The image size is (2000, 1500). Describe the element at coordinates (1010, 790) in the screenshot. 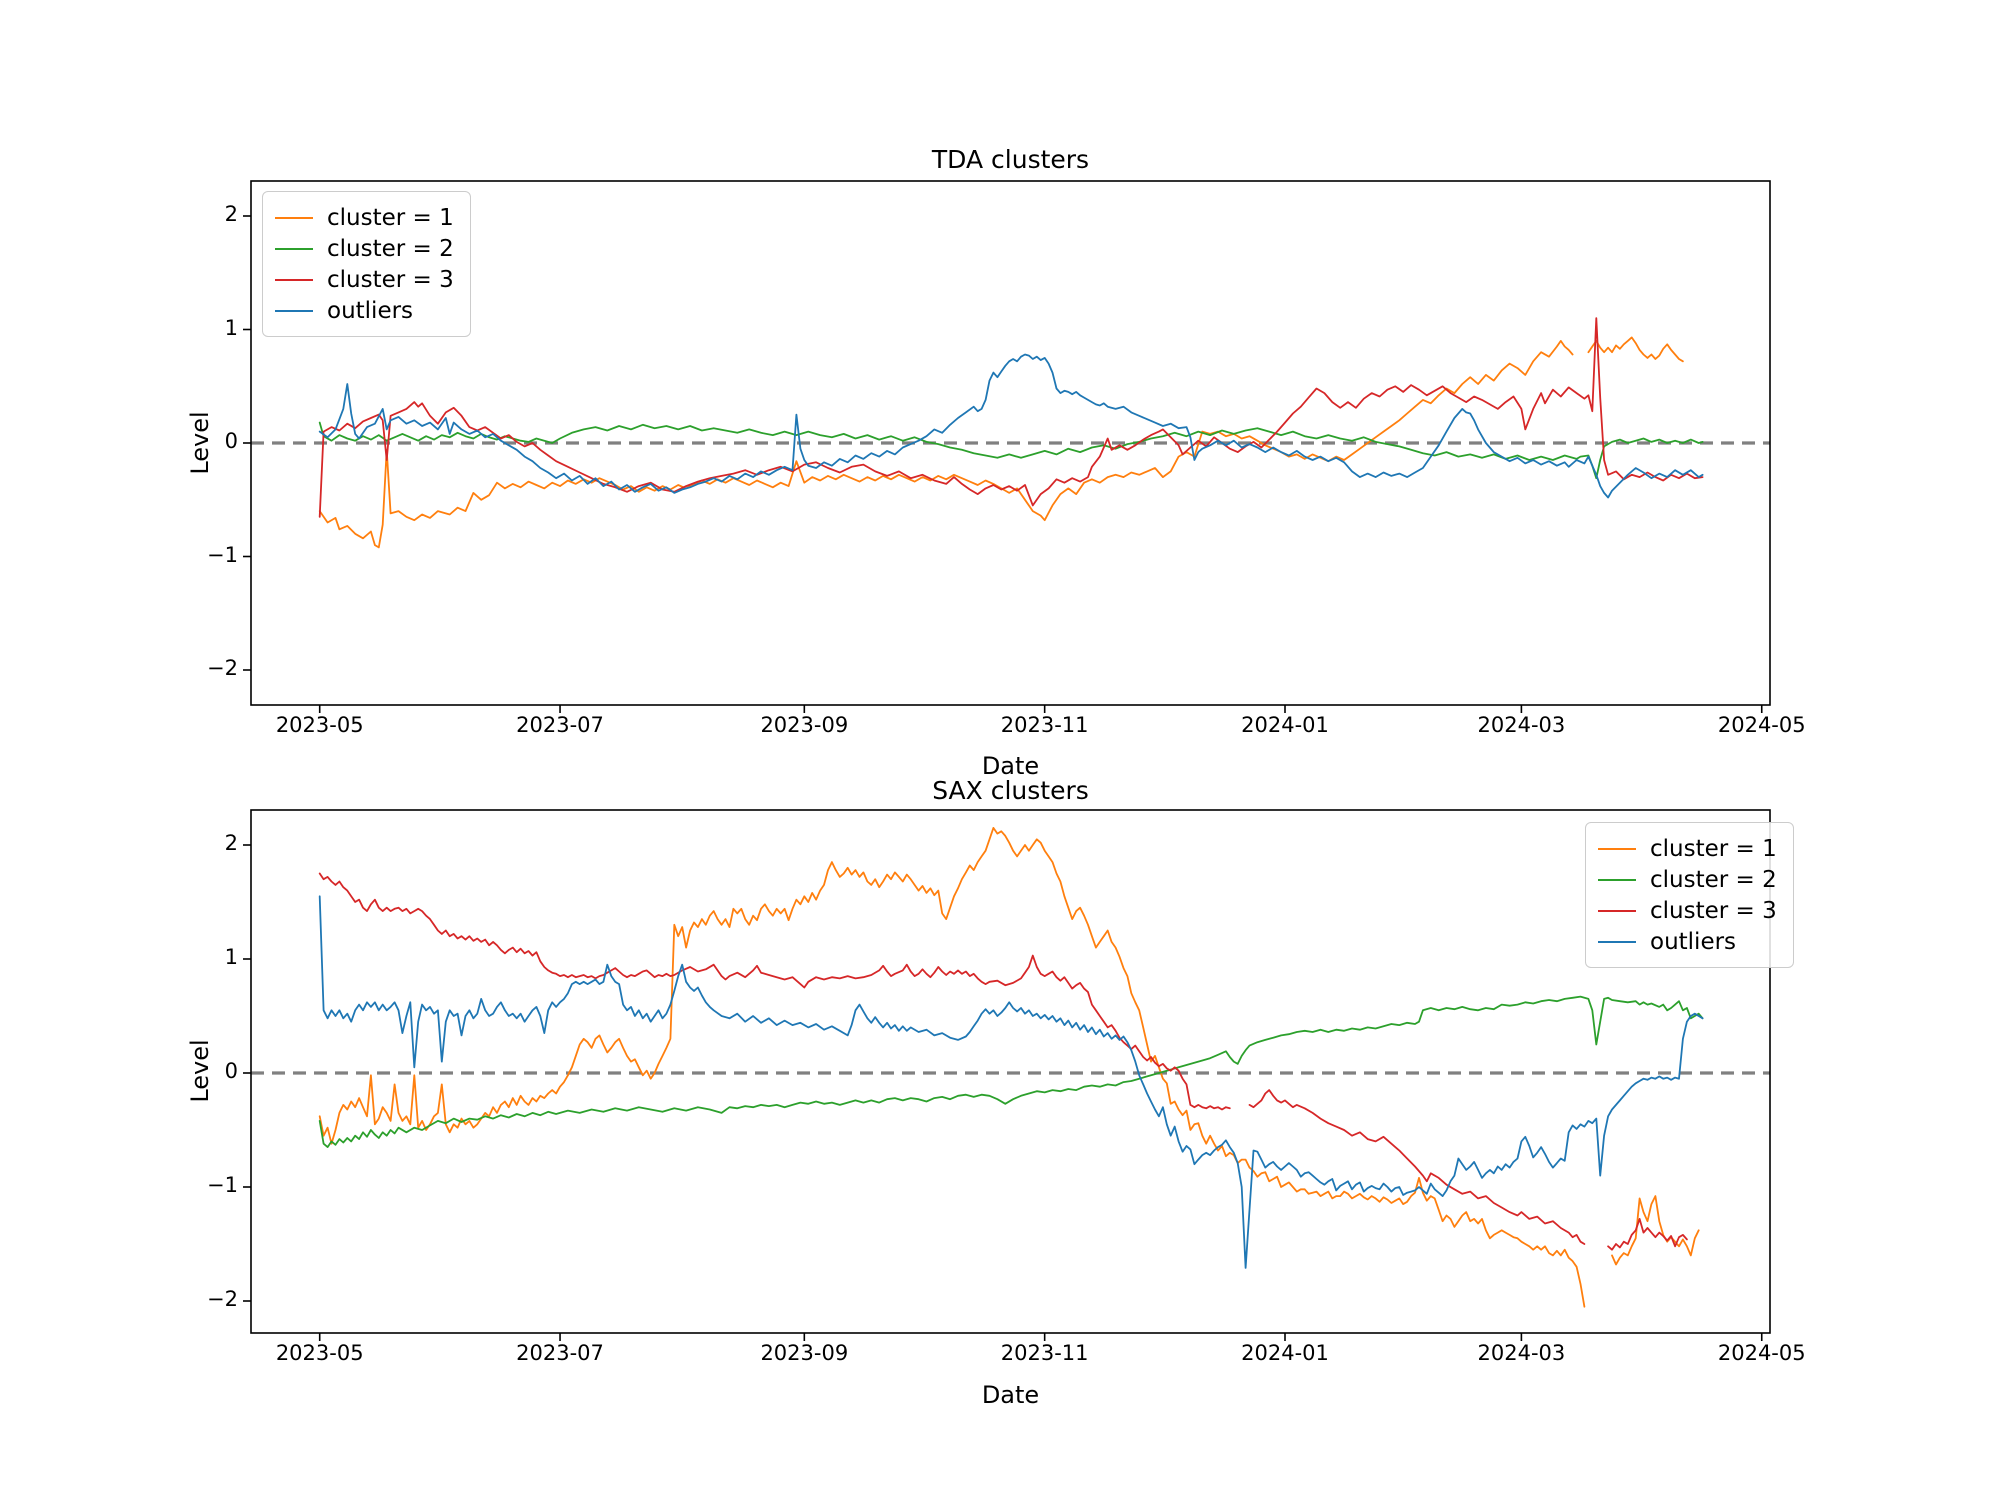

I see `chart-title-sax: SAX clusters` at that location.